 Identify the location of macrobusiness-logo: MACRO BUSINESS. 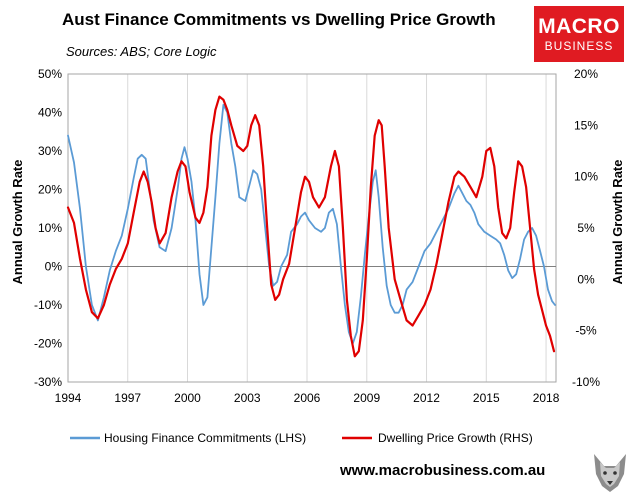
(579, 34).